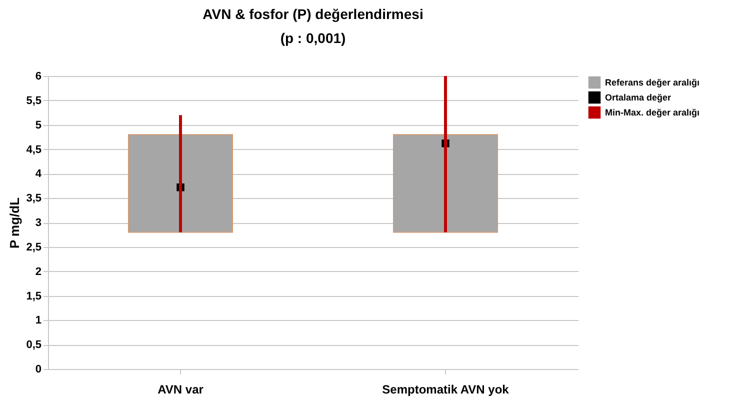 The height and width of the screenshot is (411, 744). What do you see at coordinates (38, 174) in the screenshot?
I see `y-tick-label: 4` at bounding box center [38, 174].